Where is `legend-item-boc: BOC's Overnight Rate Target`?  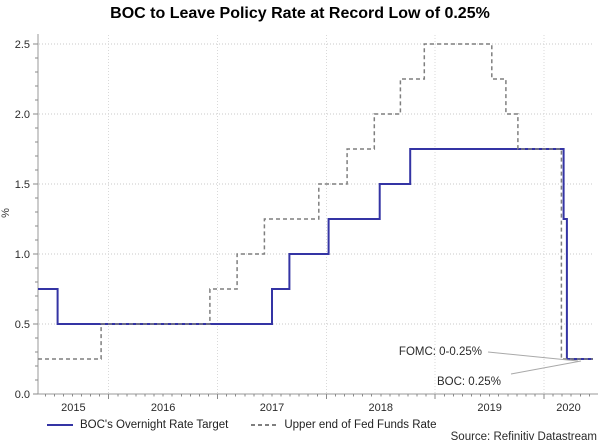 legend-item-boc: BOC's Overnight Rate Target is located at coordinates (137, 425).